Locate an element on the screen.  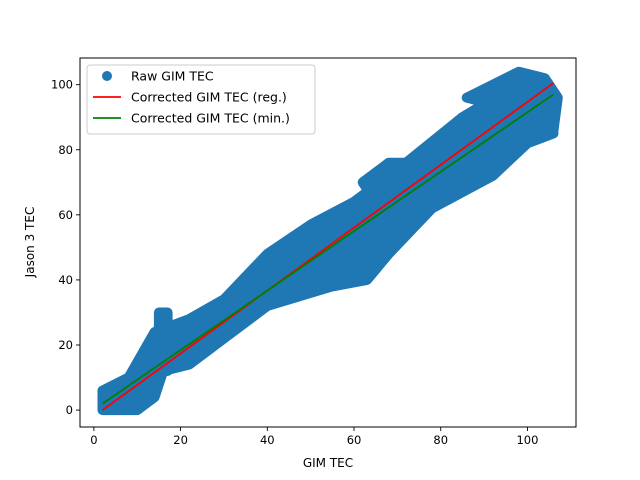
x-tick-label: 0 is located at coordinates (93, 440).